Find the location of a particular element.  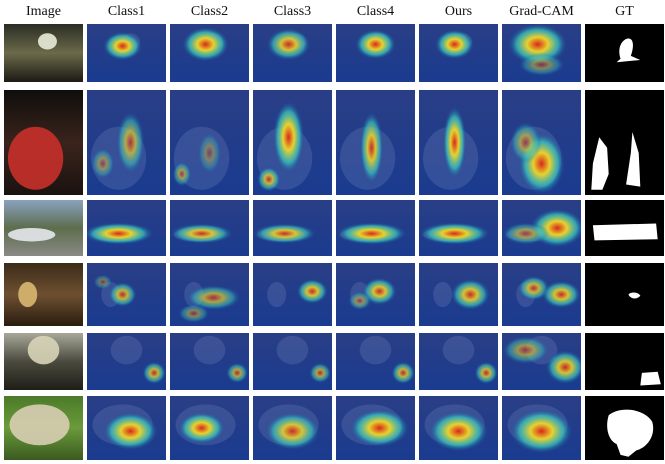

ground-truth-mask-bicycles-in-room is located at coordinates (624, 361).